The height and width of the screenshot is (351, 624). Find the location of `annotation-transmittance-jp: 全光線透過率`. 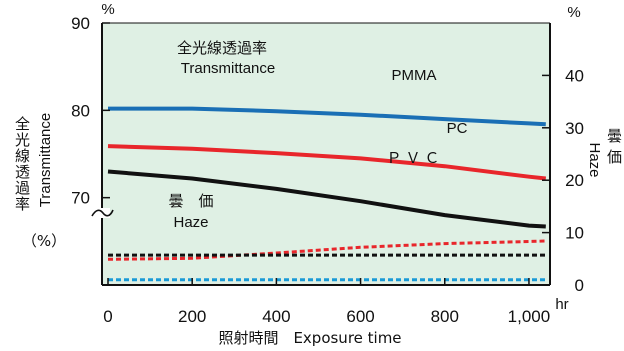

annotation-transmittance-jp: 全光線透過率 is located at coordinates (222, 48).